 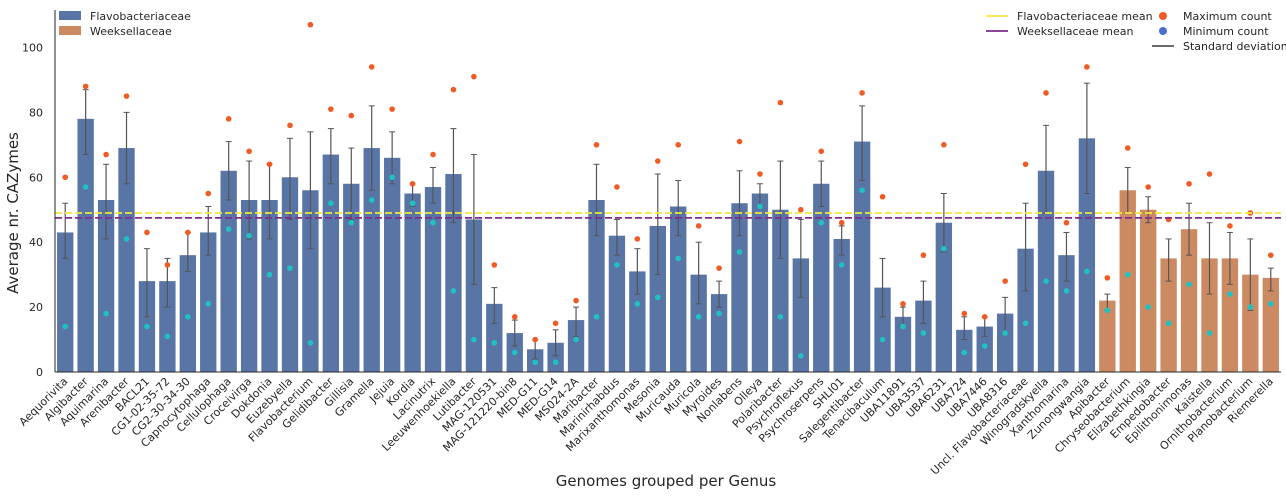 What do you see at coordinates (1227, 16) in the screenshot?
I see `legend-item-label: Maximum count` at bounding box center [1227, 16].